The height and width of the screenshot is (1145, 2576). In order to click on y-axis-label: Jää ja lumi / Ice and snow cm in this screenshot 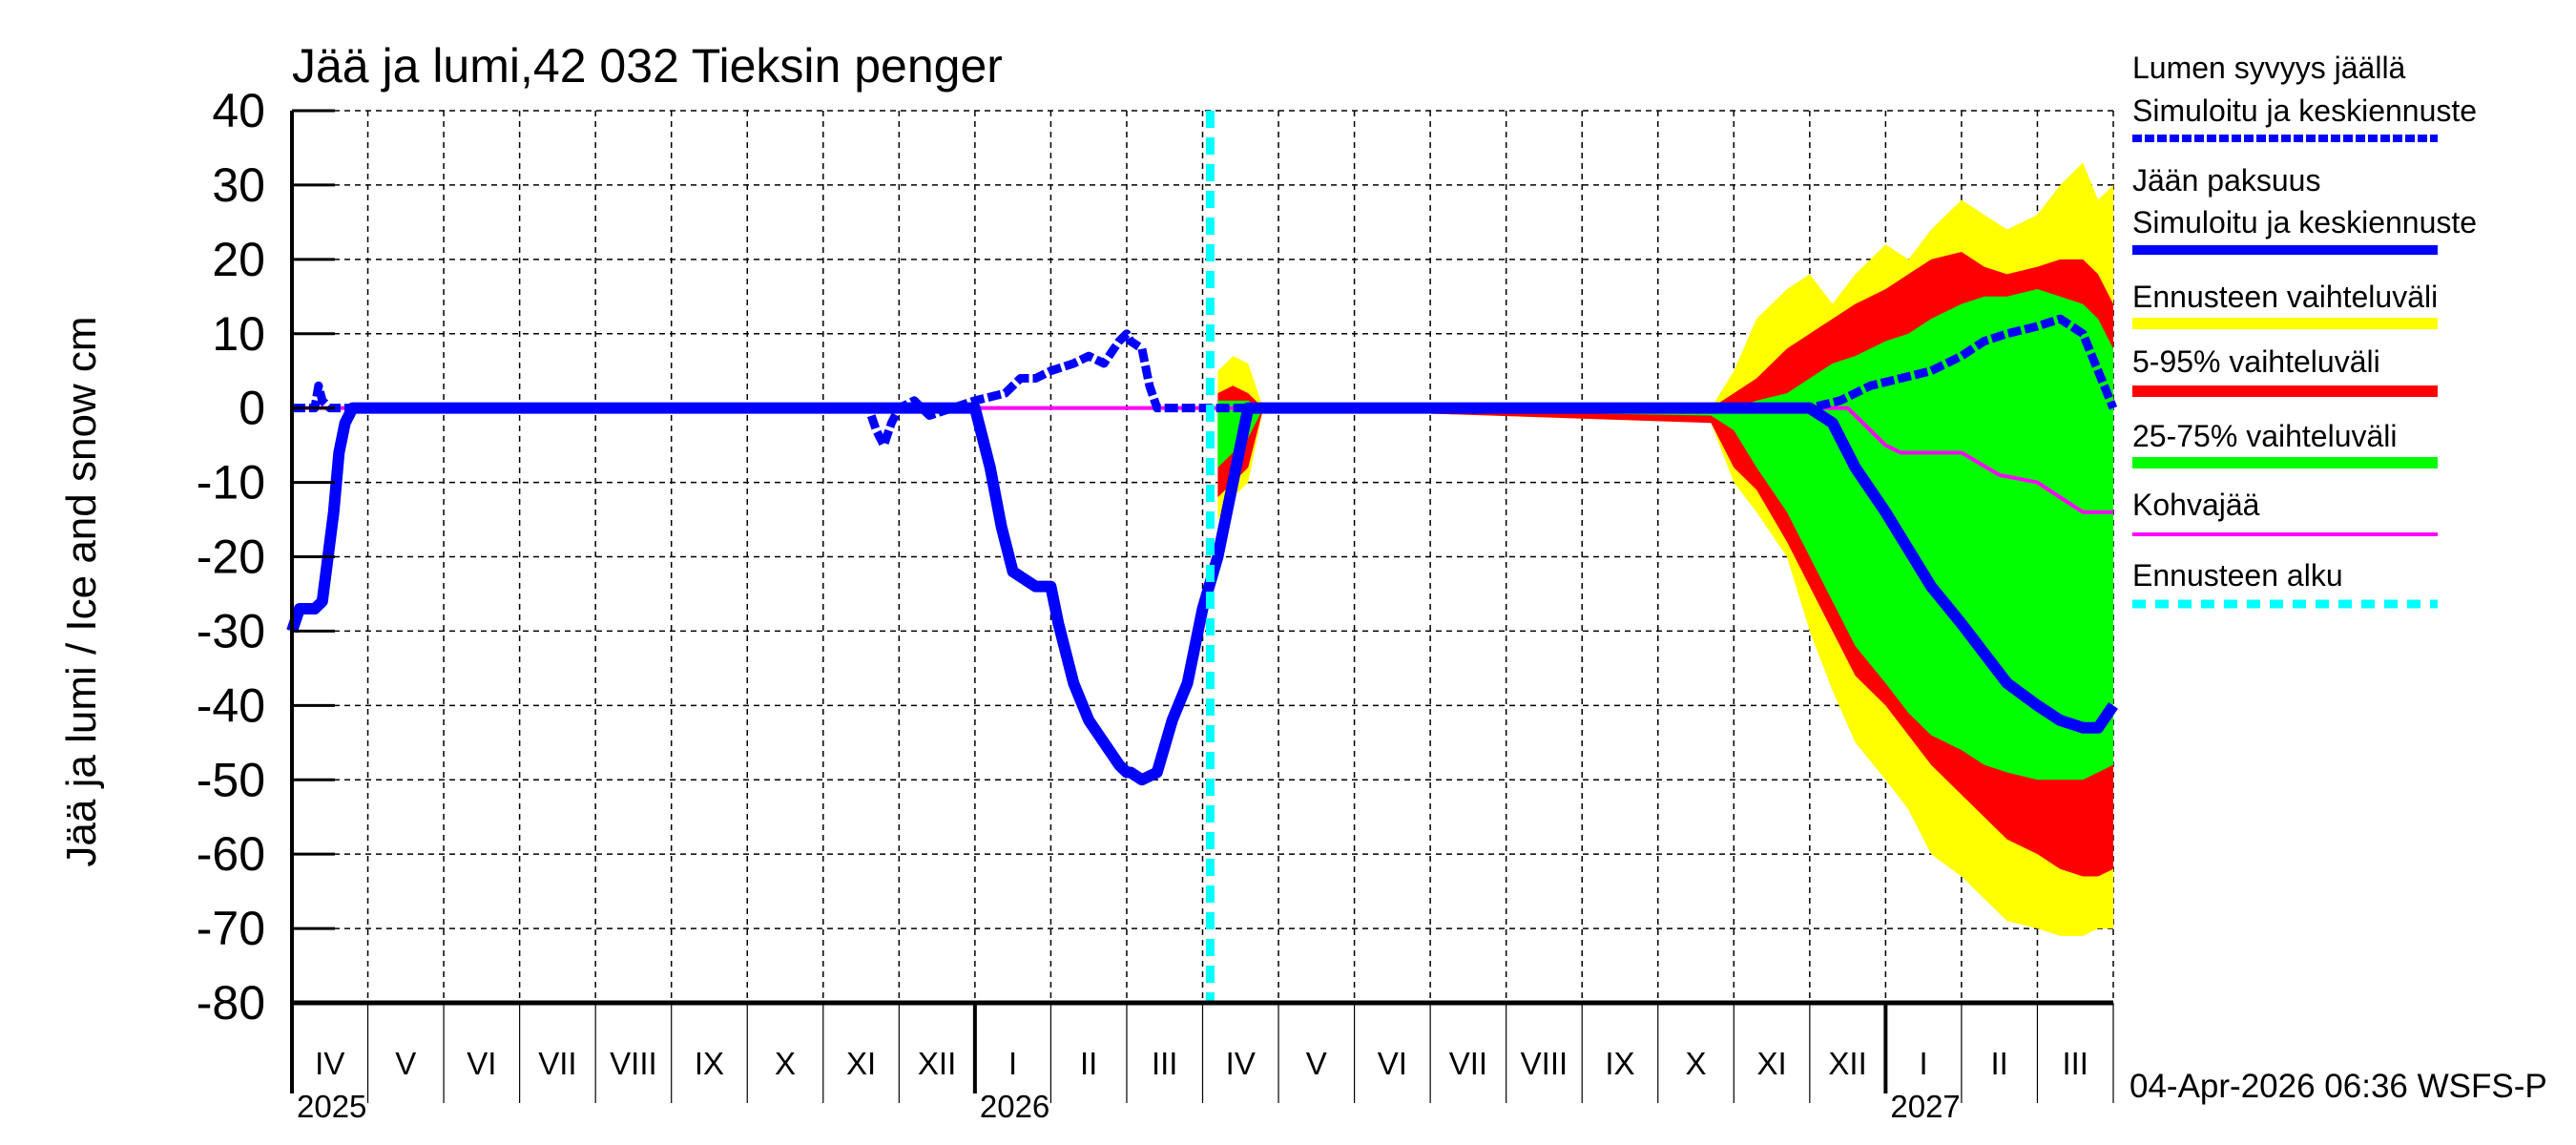, I will do `click(81, 591)`.